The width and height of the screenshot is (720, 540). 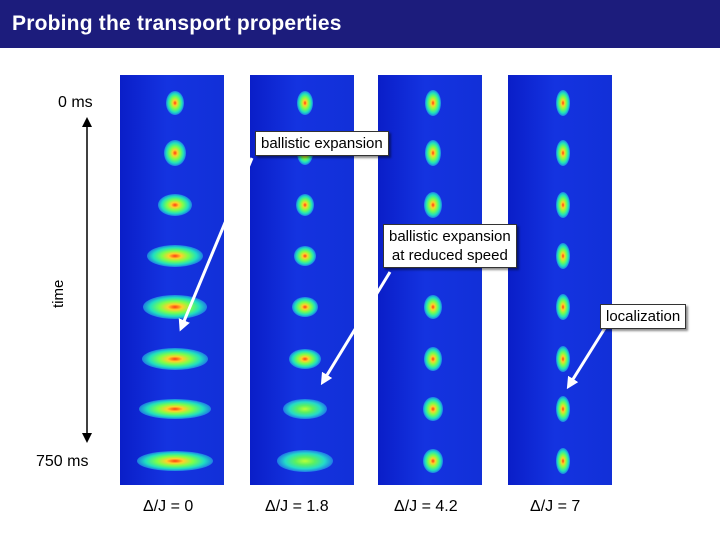 What do you see at coordinates (586, 358) in the screenshot?
I see `localization-pointer` at bounding box center [586, 358].